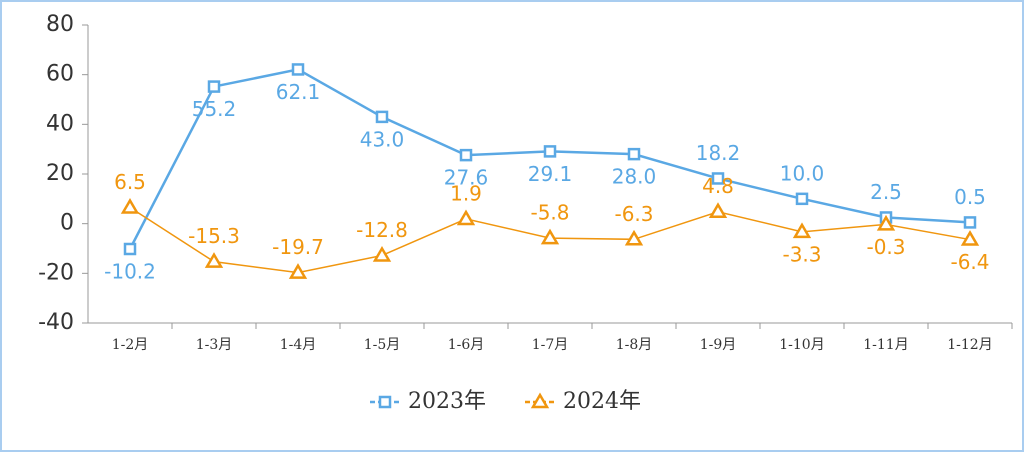  What do you see at coordinates (60, 74) in the screenshot?
I see `y-tick-label: 60` at bounding box center [60, 74].